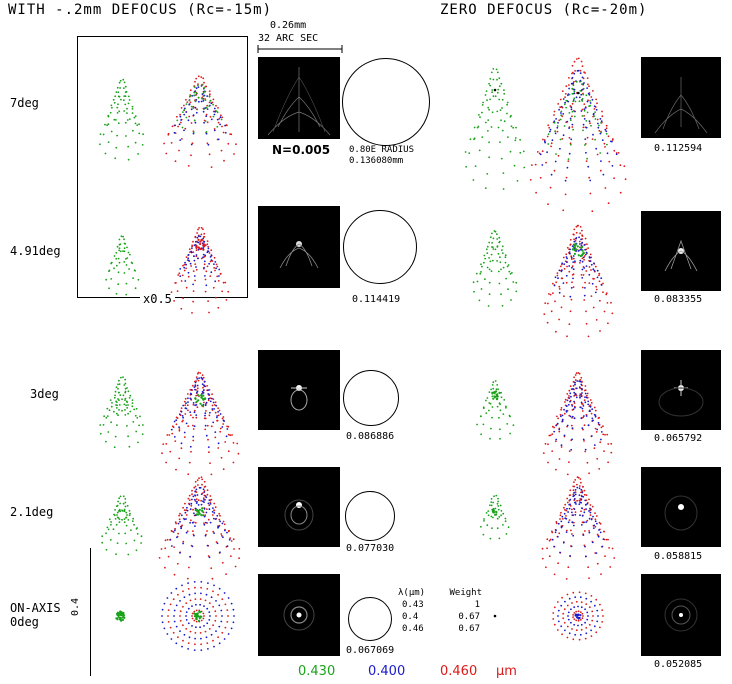  I want to click on weights-row: 0.43 1, so click(440, 604).